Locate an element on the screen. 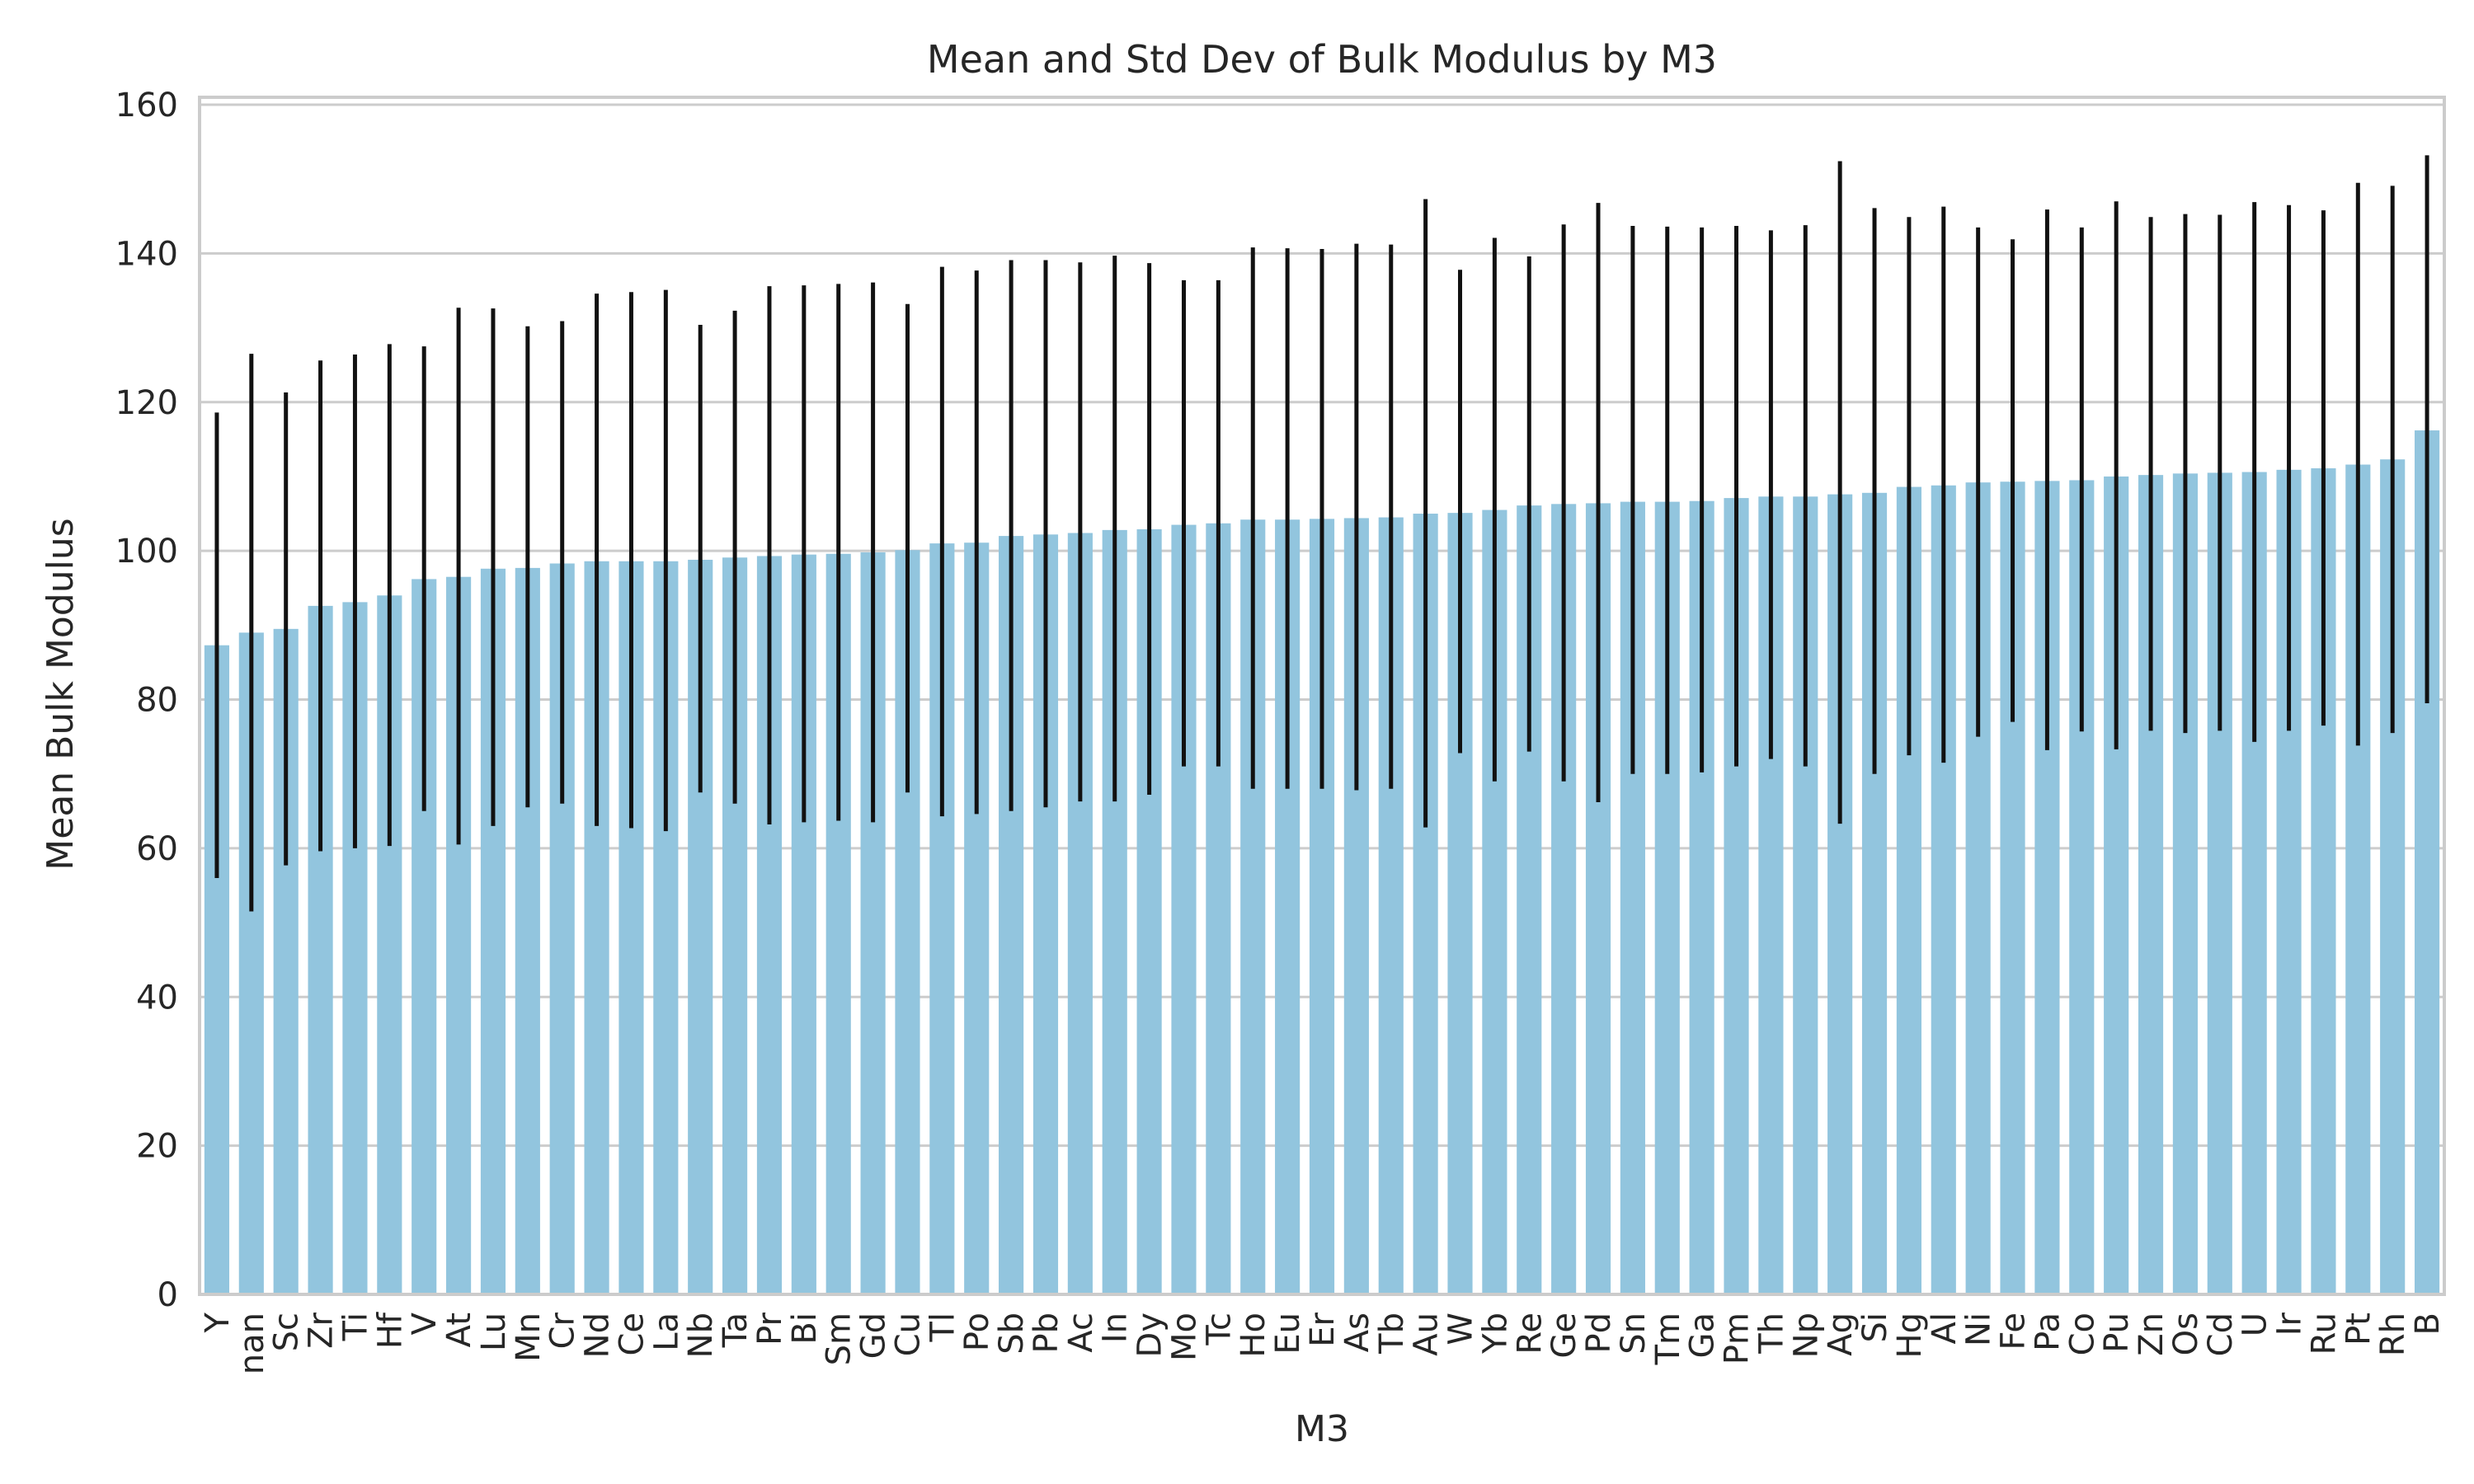 The width and height of the screenshot is (2474, 1484). x-tick-label: V is located at coordinates (425, 1323).